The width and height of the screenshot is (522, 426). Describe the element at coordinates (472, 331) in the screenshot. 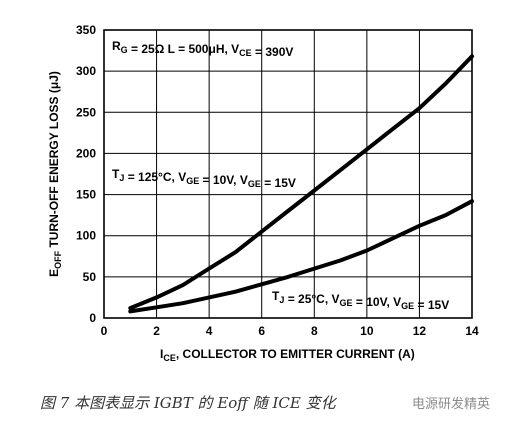

I see `x-tick-label: 14` at that location.